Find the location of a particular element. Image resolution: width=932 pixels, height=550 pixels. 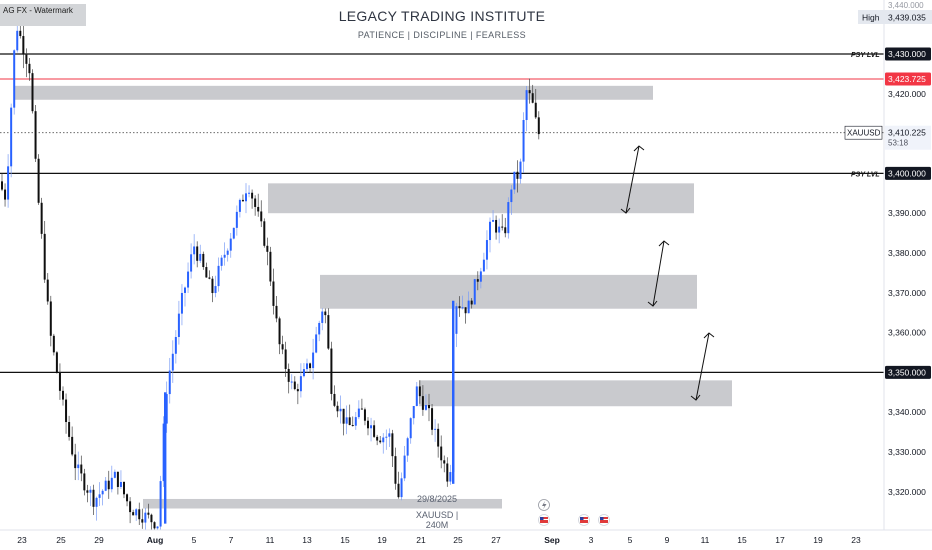

high-tag-bg is located at coordinates (895, 17).